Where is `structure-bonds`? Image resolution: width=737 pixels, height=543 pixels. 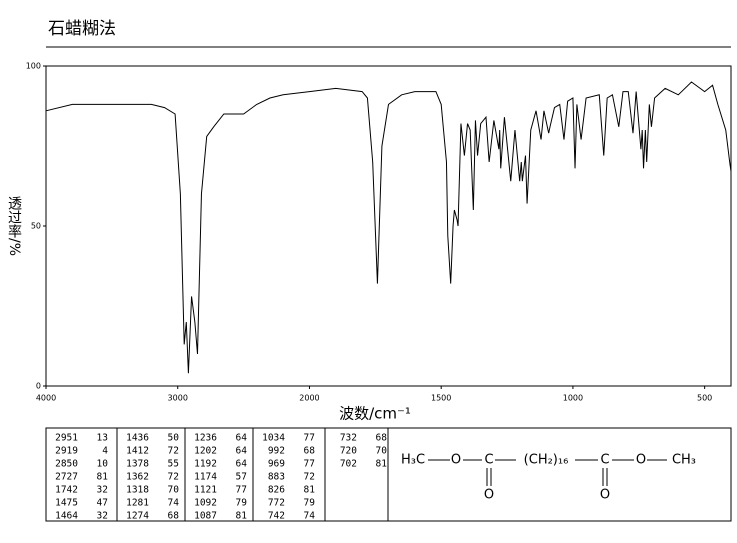
structure-bonds is located at coordinates (547, 472).